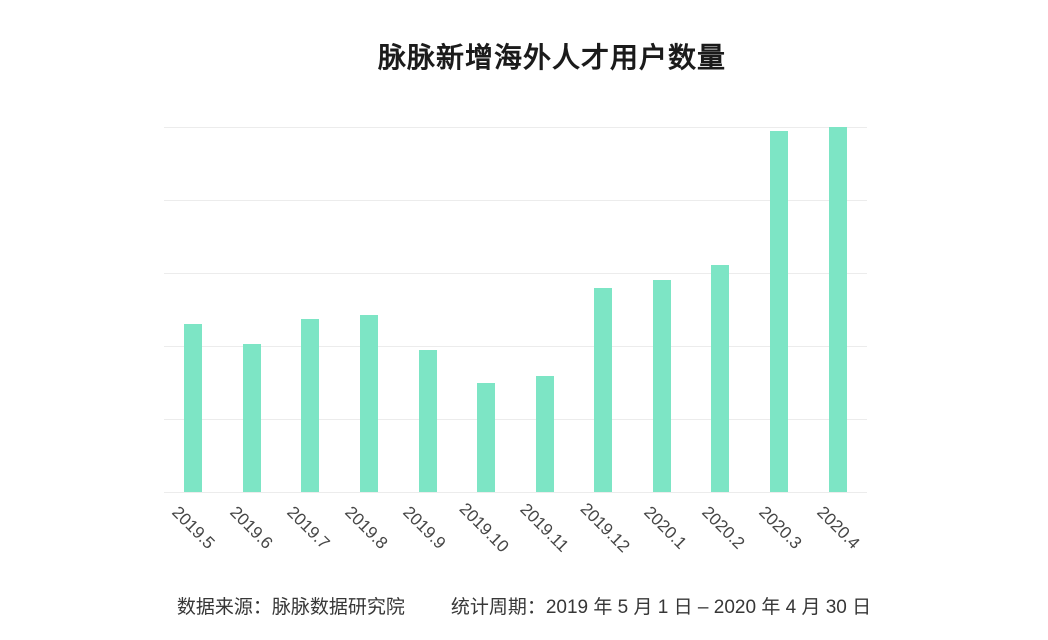 Image resolution: width=1048 pixels, height=640 pixels. I want to click on x-tick-label-2020.2: 2020.2, so click(723, 527).